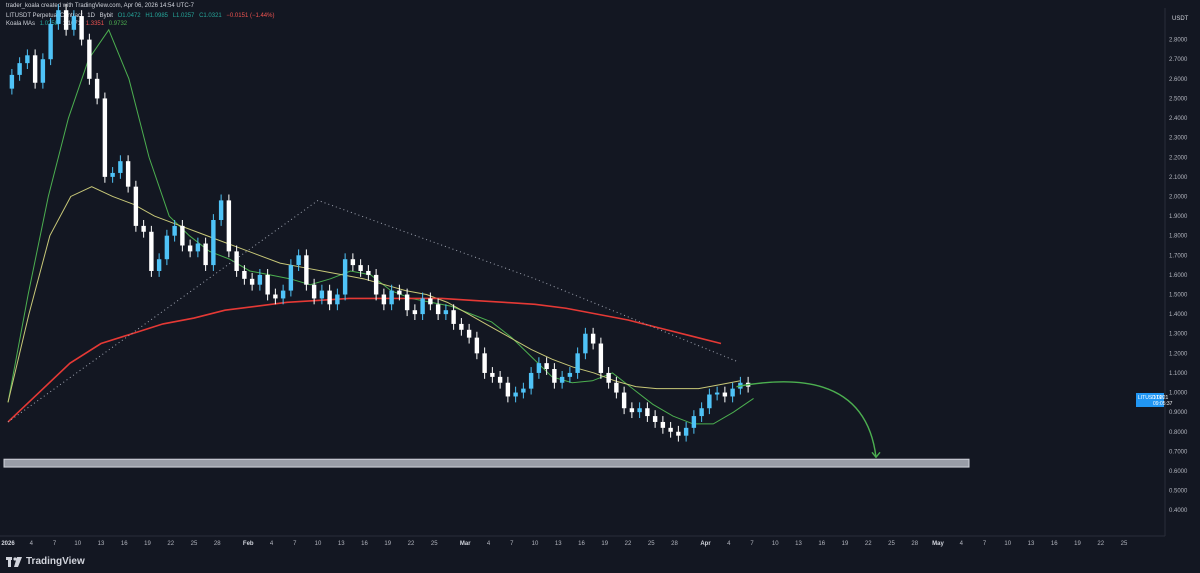 The height and width of the screenshot is (573, 1200). What do you see at coordinates (157, 16) in the screenshot?
I see `ohlc-high: H1.0985` at bounding box center [157, 16].